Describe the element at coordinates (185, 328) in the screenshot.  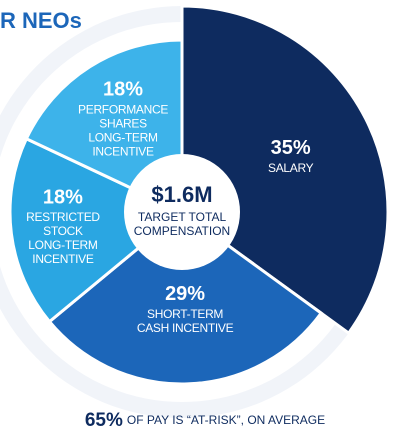
I see `slice-label: CASH INCENTIVE` at that location.